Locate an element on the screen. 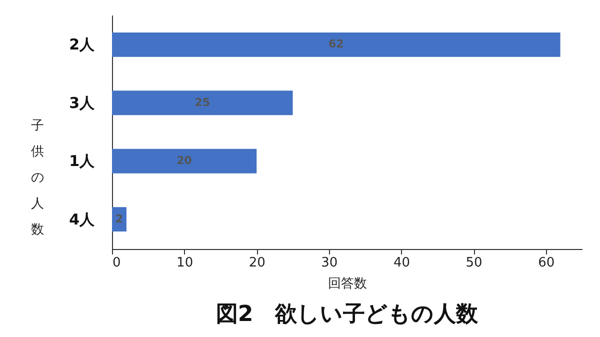 This screenshot has width=600, height=337. text: 図2 欲しい子どもの人数 is located at coordinates (348, 314).